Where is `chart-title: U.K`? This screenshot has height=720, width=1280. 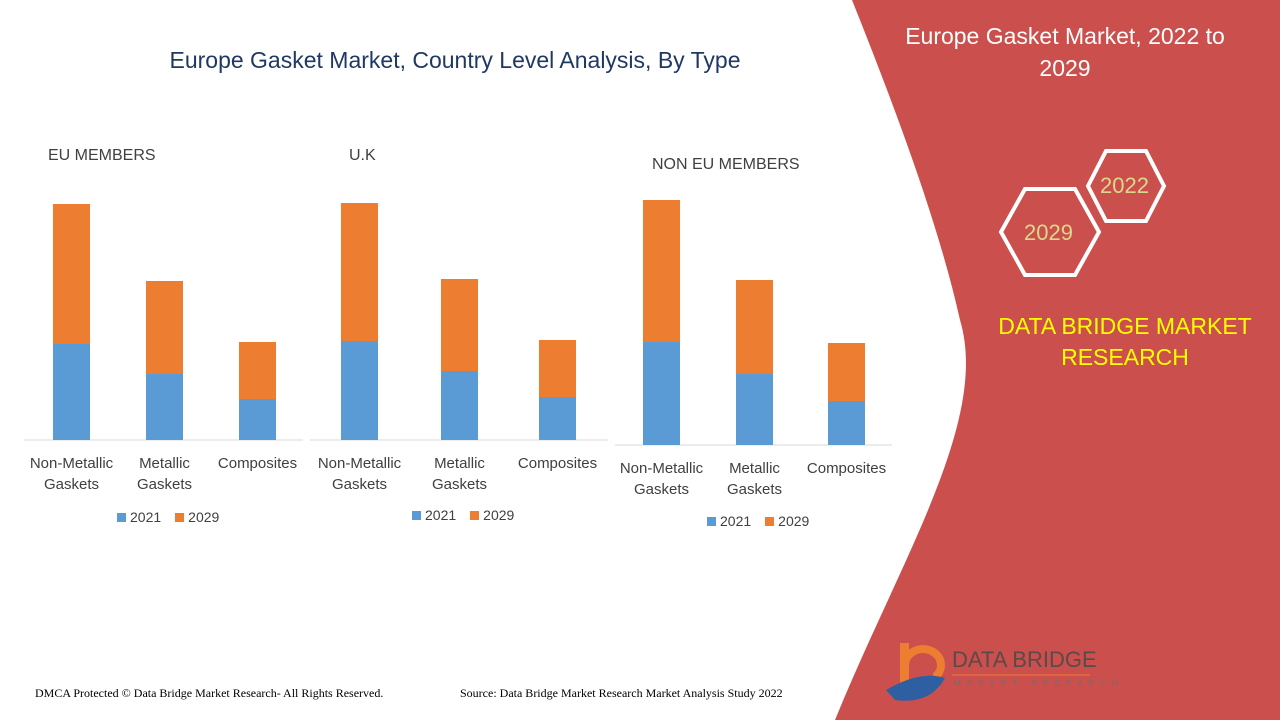 chart-title: U.K is located at coordinates (362, 155).